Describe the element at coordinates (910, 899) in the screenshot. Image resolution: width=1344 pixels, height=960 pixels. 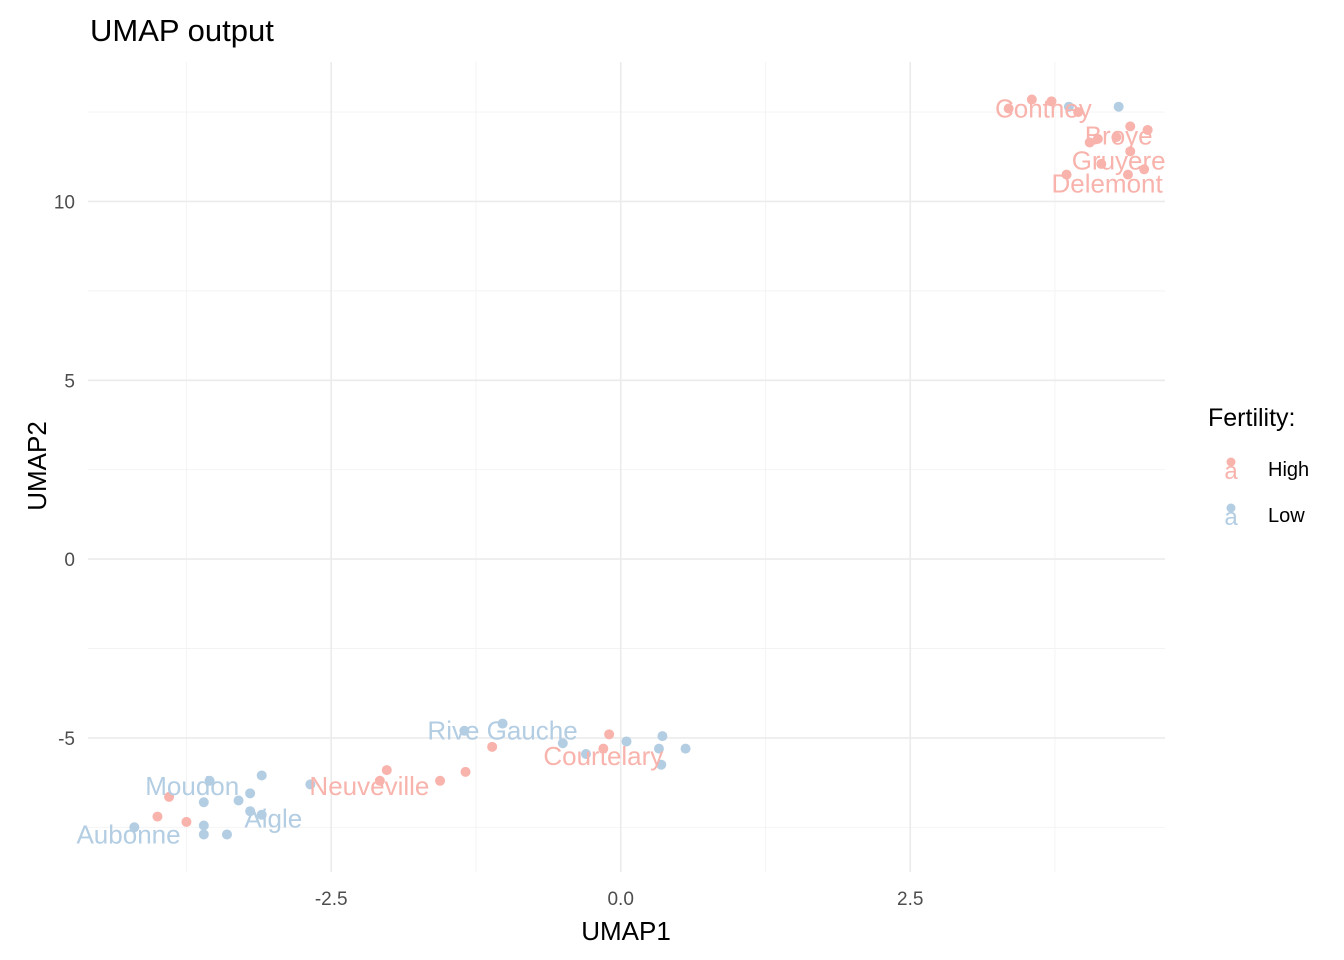
I see `x-tick-label: 2.5` at that location.